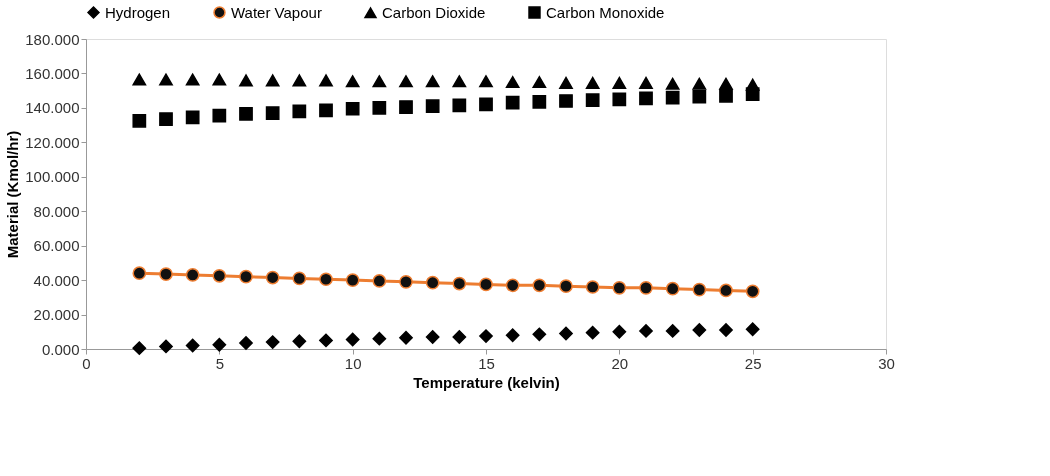 The height and width of the screenshot is (476, 1050). What do you see at coordinates (56, 246) in the screenshot?
I see `y-tick-label: 60.000` at bounding box center [56, 246].